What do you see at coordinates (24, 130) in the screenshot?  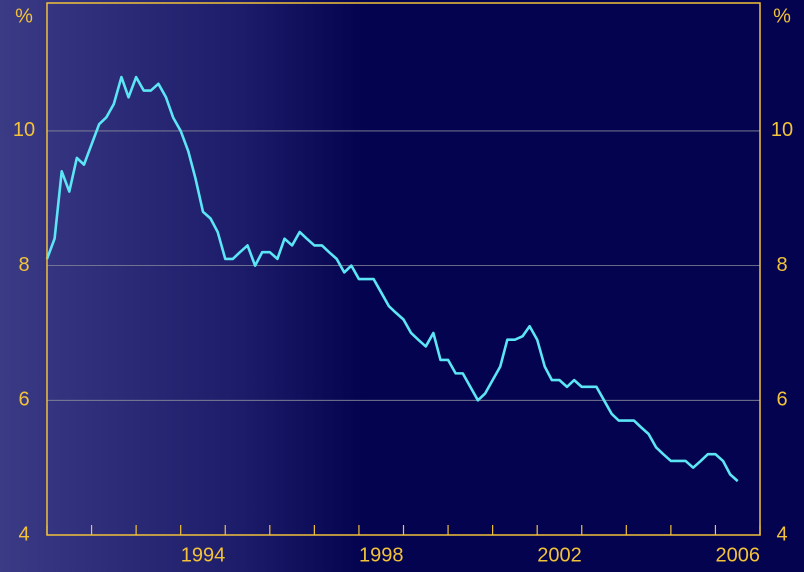 I see `y-tick-label: 10` at bounding box center [24, 130].